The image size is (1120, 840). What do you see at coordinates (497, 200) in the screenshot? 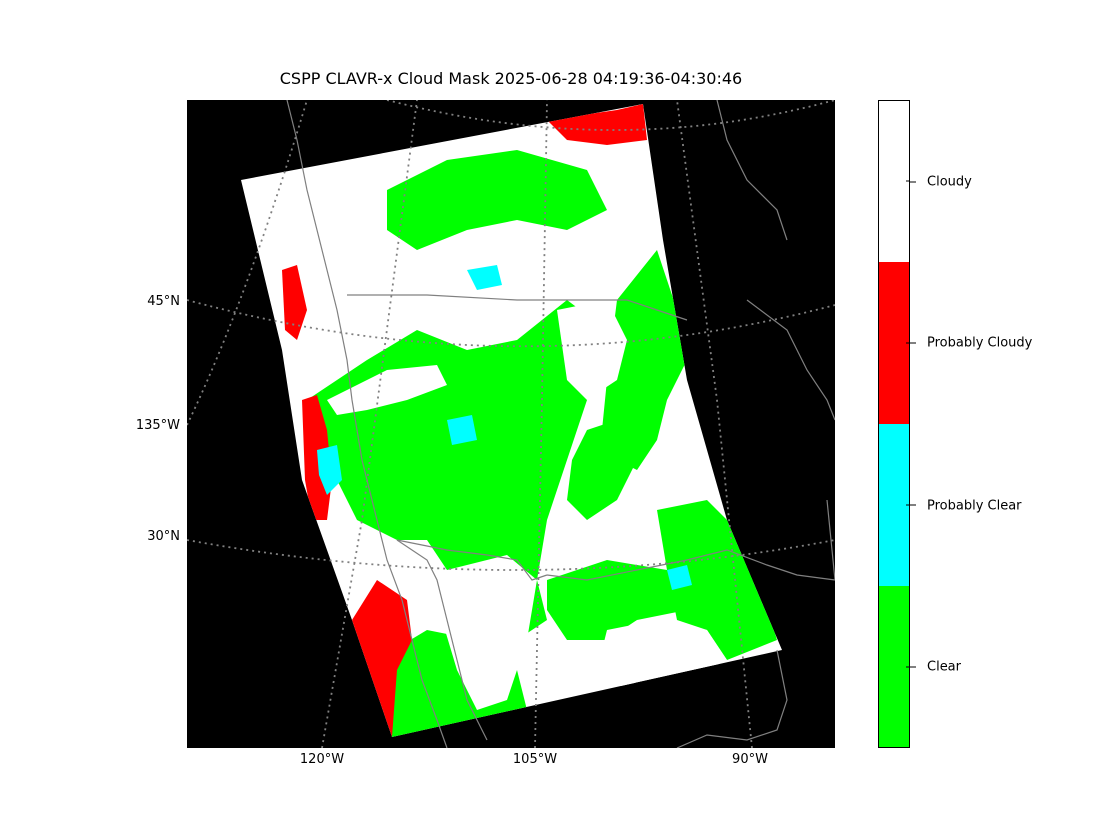
I see `clear-region-north` at bounding box center [497, 200].